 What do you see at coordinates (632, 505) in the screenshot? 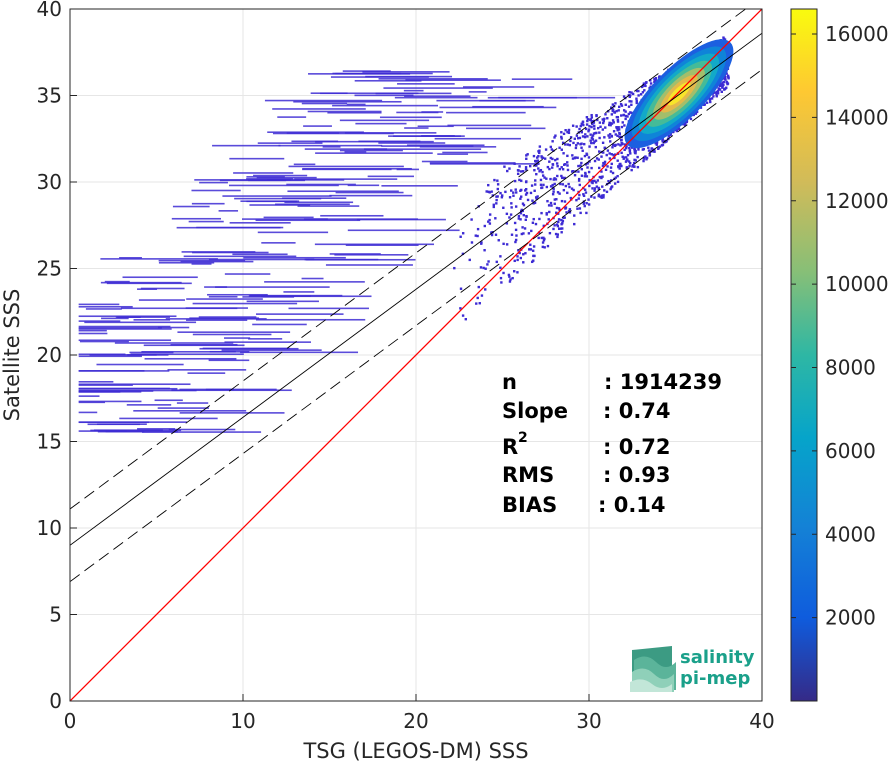
I see `stat-bias-value: : 0.14` at bounding box center [632, 505].